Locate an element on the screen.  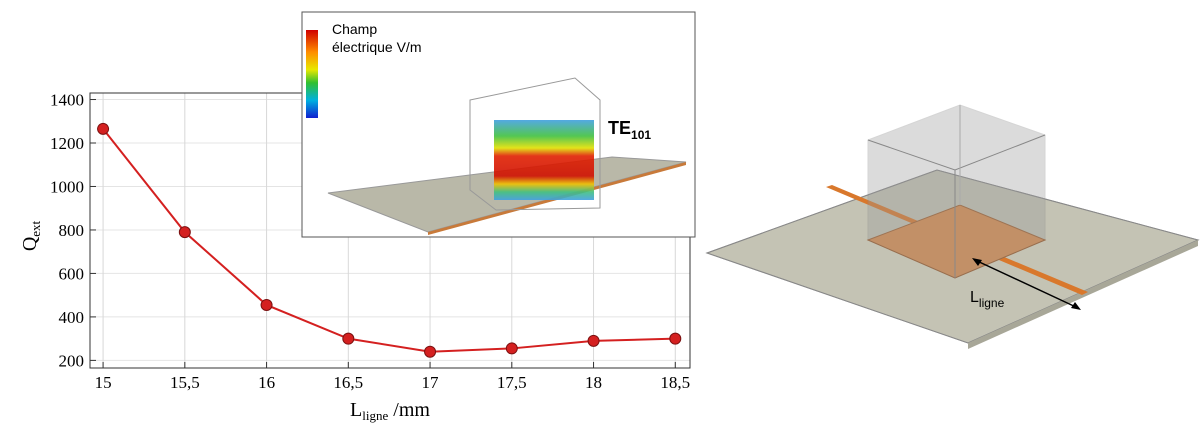
x-tick-label: 17 is located at coordinates (431, 382).